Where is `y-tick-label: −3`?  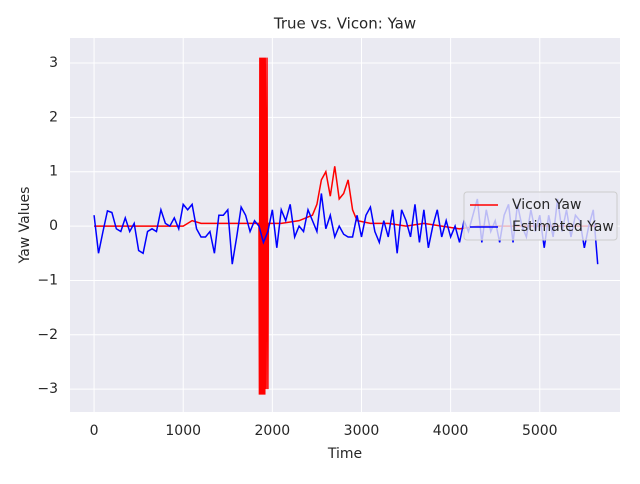
y-tick-label: −3 is located at coordinates (47, 389).